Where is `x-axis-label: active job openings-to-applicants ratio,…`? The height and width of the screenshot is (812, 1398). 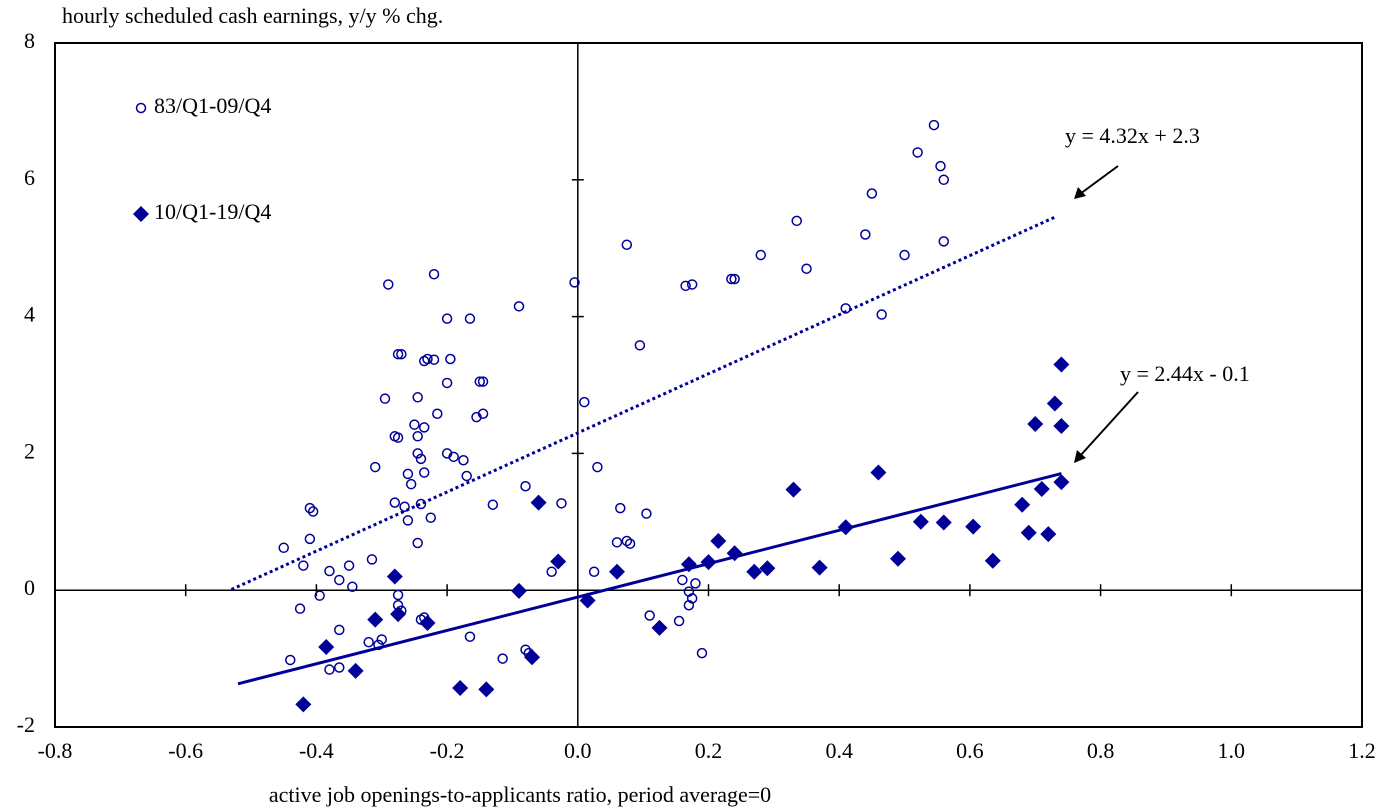 x-axis-label: active job openings-to-applicants ratio,… is located at coordinates (520, 794).